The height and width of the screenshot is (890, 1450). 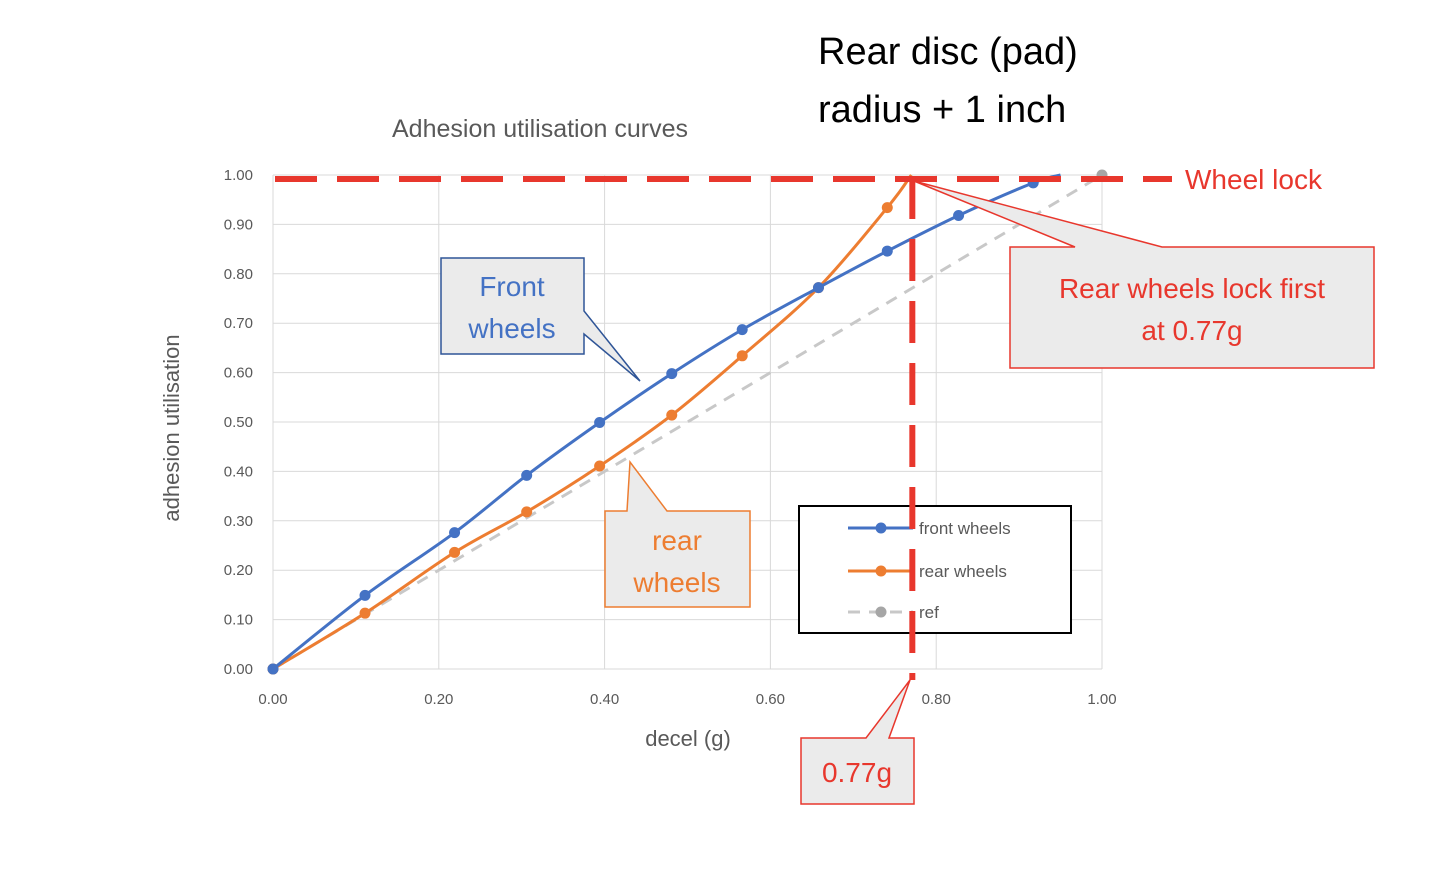 I want to click on rear-callout-line-2: wheels, so click(x=676, y=582).